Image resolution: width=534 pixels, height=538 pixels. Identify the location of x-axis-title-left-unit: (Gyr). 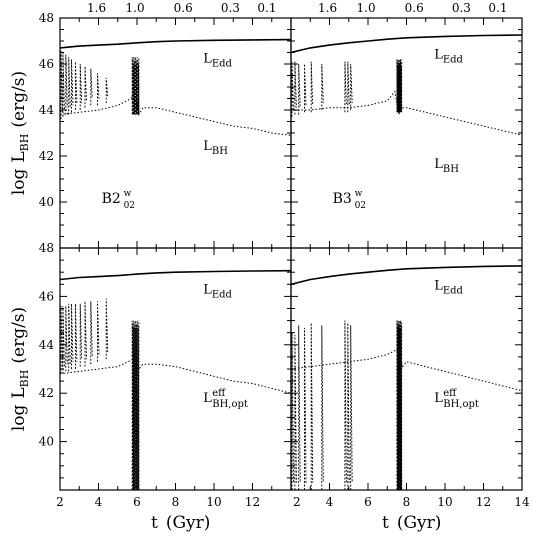
(188, 523).